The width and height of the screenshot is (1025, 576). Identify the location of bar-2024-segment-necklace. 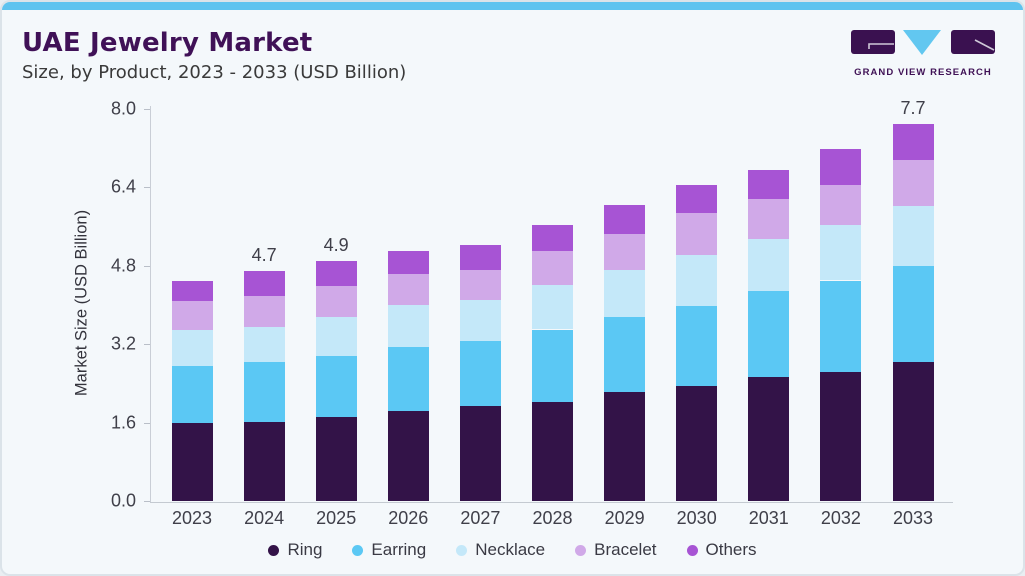
(264, 344).